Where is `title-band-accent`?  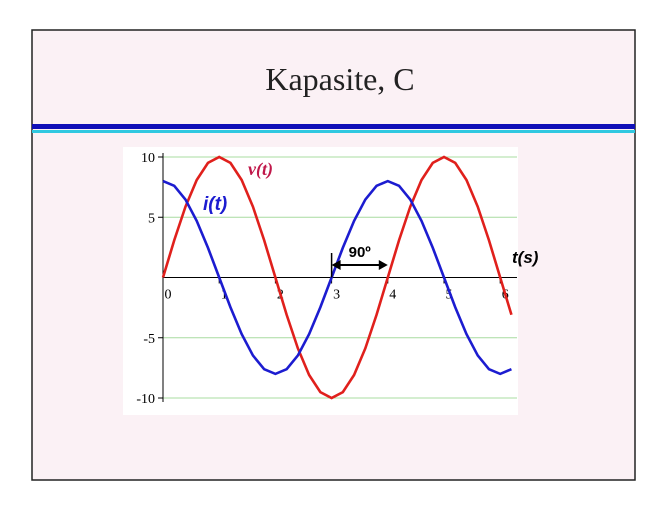 title-band-accent is located at coordinates (333, 131).